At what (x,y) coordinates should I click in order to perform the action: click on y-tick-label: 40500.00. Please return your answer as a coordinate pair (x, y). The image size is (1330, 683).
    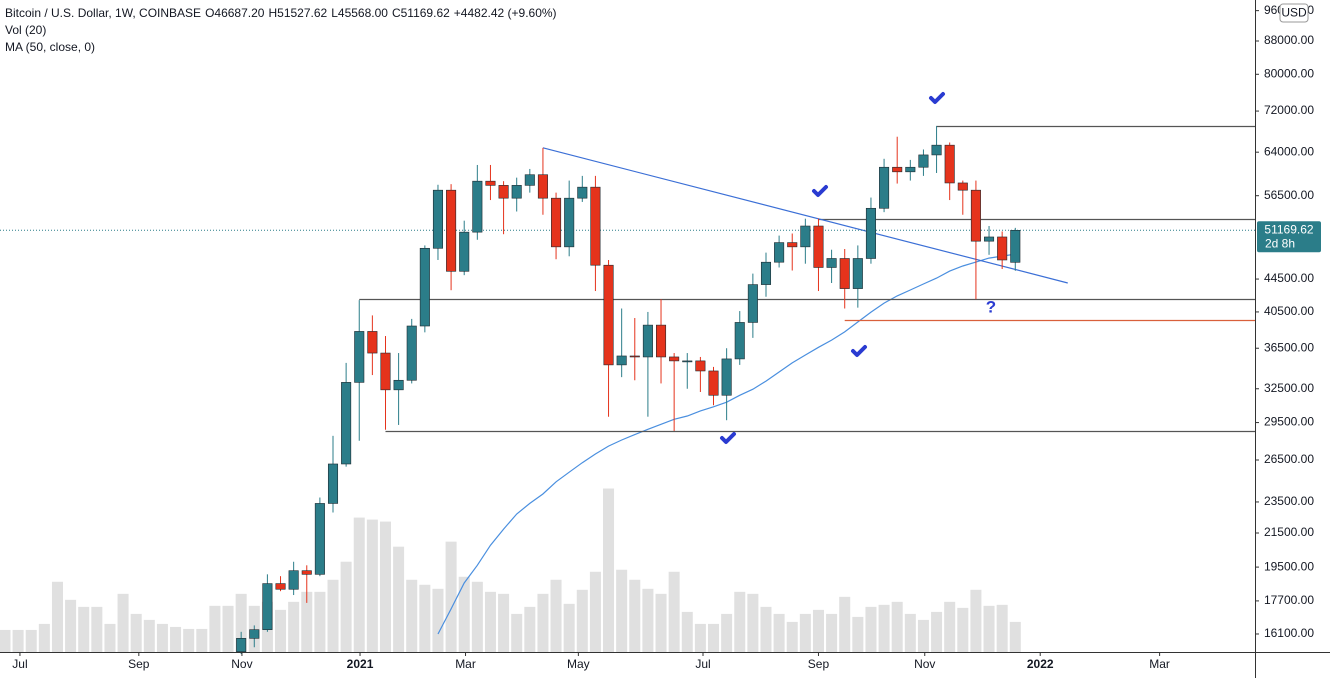
    Looking at the image, I should click on (1289, 311).